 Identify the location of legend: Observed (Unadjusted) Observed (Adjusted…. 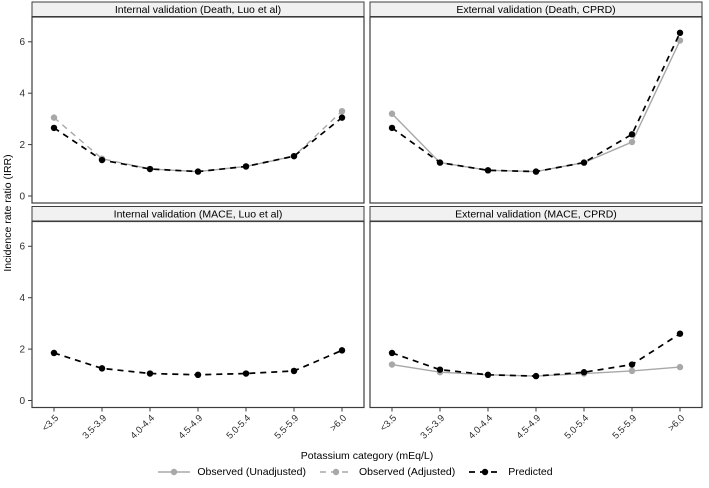
(354, 472).